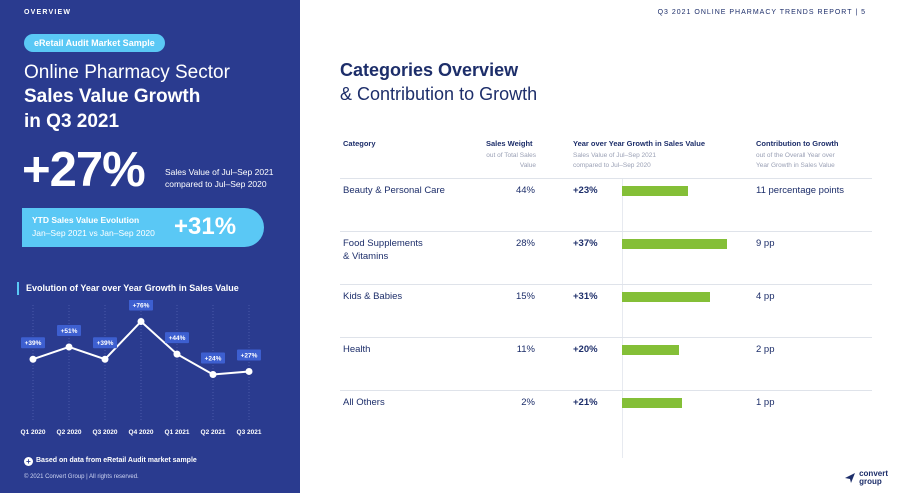  Describe the element at coordinates (366, 256) in the screenshot. I see `category-name-line2: & Vitamins` at that location.